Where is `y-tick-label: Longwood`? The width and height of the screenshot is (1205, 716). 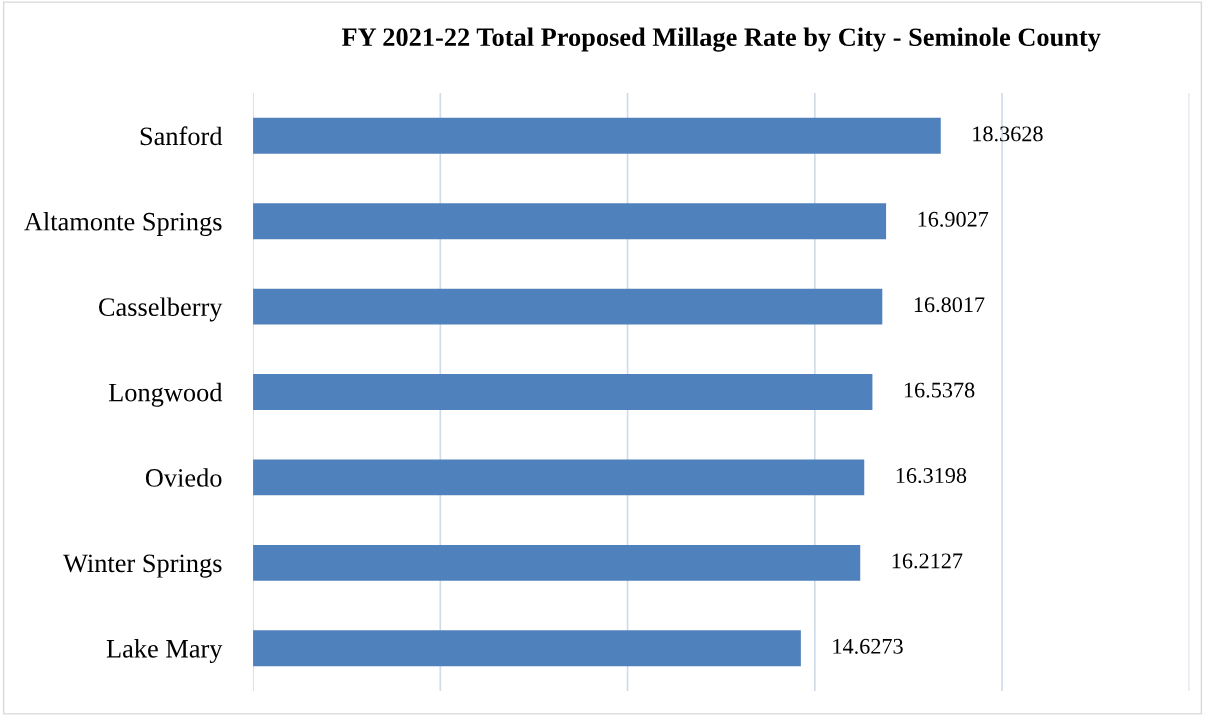
y-tick-label: Longwood is located at coordinates (165, 394).